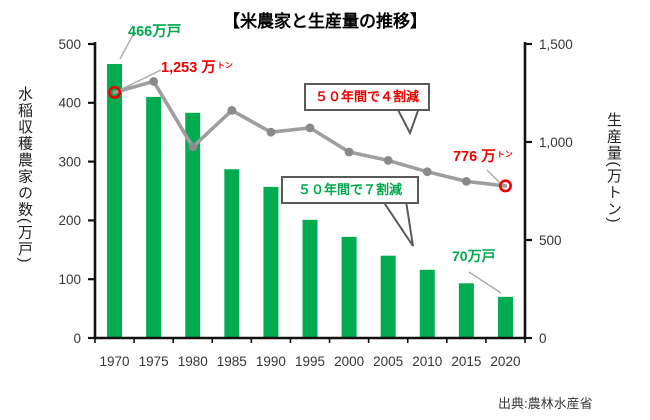 The width and height of the screenshot is (650, 420). What do you see at coordinates (115, 92) in the screenshot?
I see `highlight-ring-marker-1970` at bounding box center [115, 92].